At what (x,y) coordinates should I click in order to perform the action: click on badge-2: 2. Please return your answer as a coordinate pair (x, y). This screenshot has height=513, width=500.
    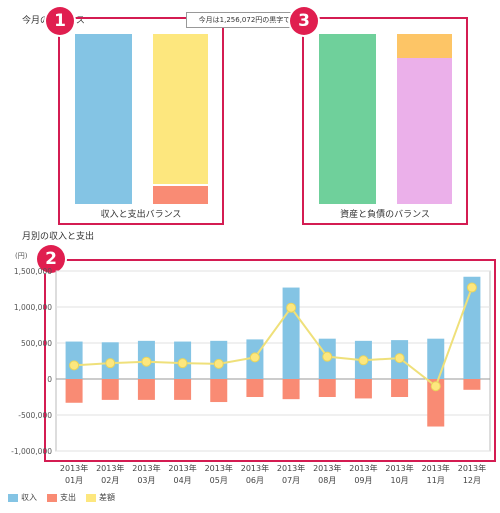
    Looking at the image, I should click on (51, 259).